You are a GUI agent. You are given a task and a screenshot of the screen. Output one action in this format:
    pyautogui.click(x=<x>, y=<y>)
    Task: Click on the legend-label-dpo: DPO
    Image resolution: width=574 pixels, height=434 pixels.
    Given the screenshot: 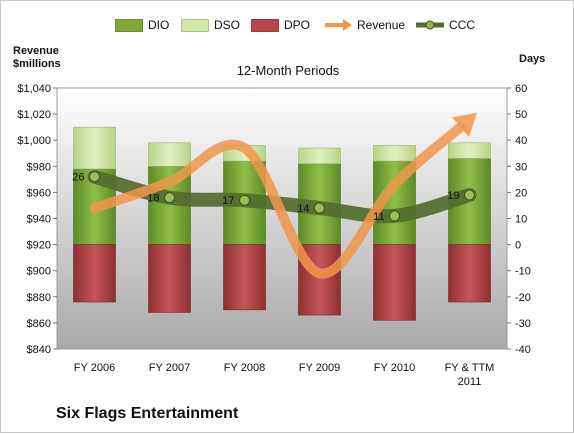 What is the action you would take?
    pyautogui.click(x=297, y=25)
    